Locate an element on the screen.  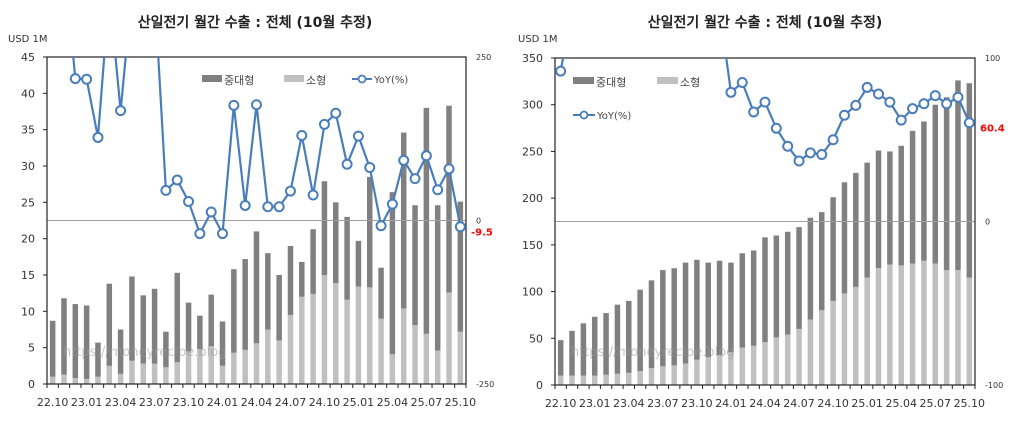
legend-swatch-large is located at coordinates (212, 78).